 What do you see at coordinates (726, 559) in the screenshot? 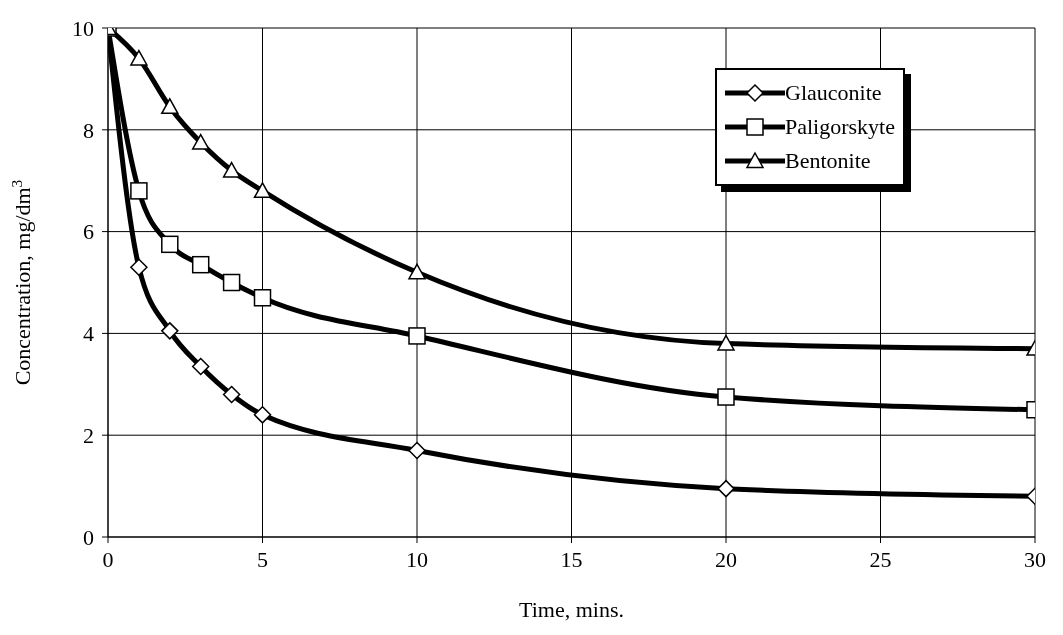
I see `x-tick-label: 20` at bounding box center [726, 559].